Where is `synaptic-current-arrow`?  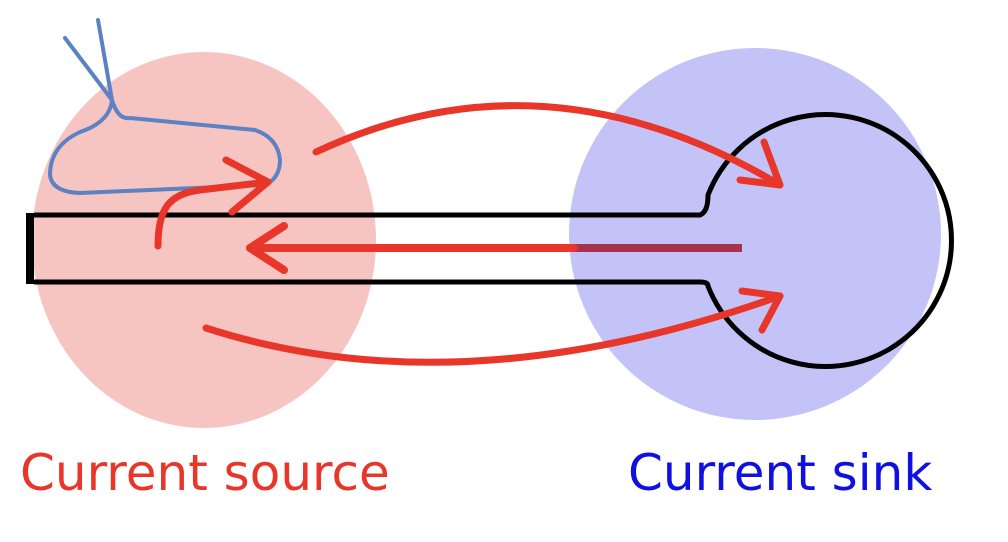 synaptic-current-arrow is located at coordinates (213, 214).